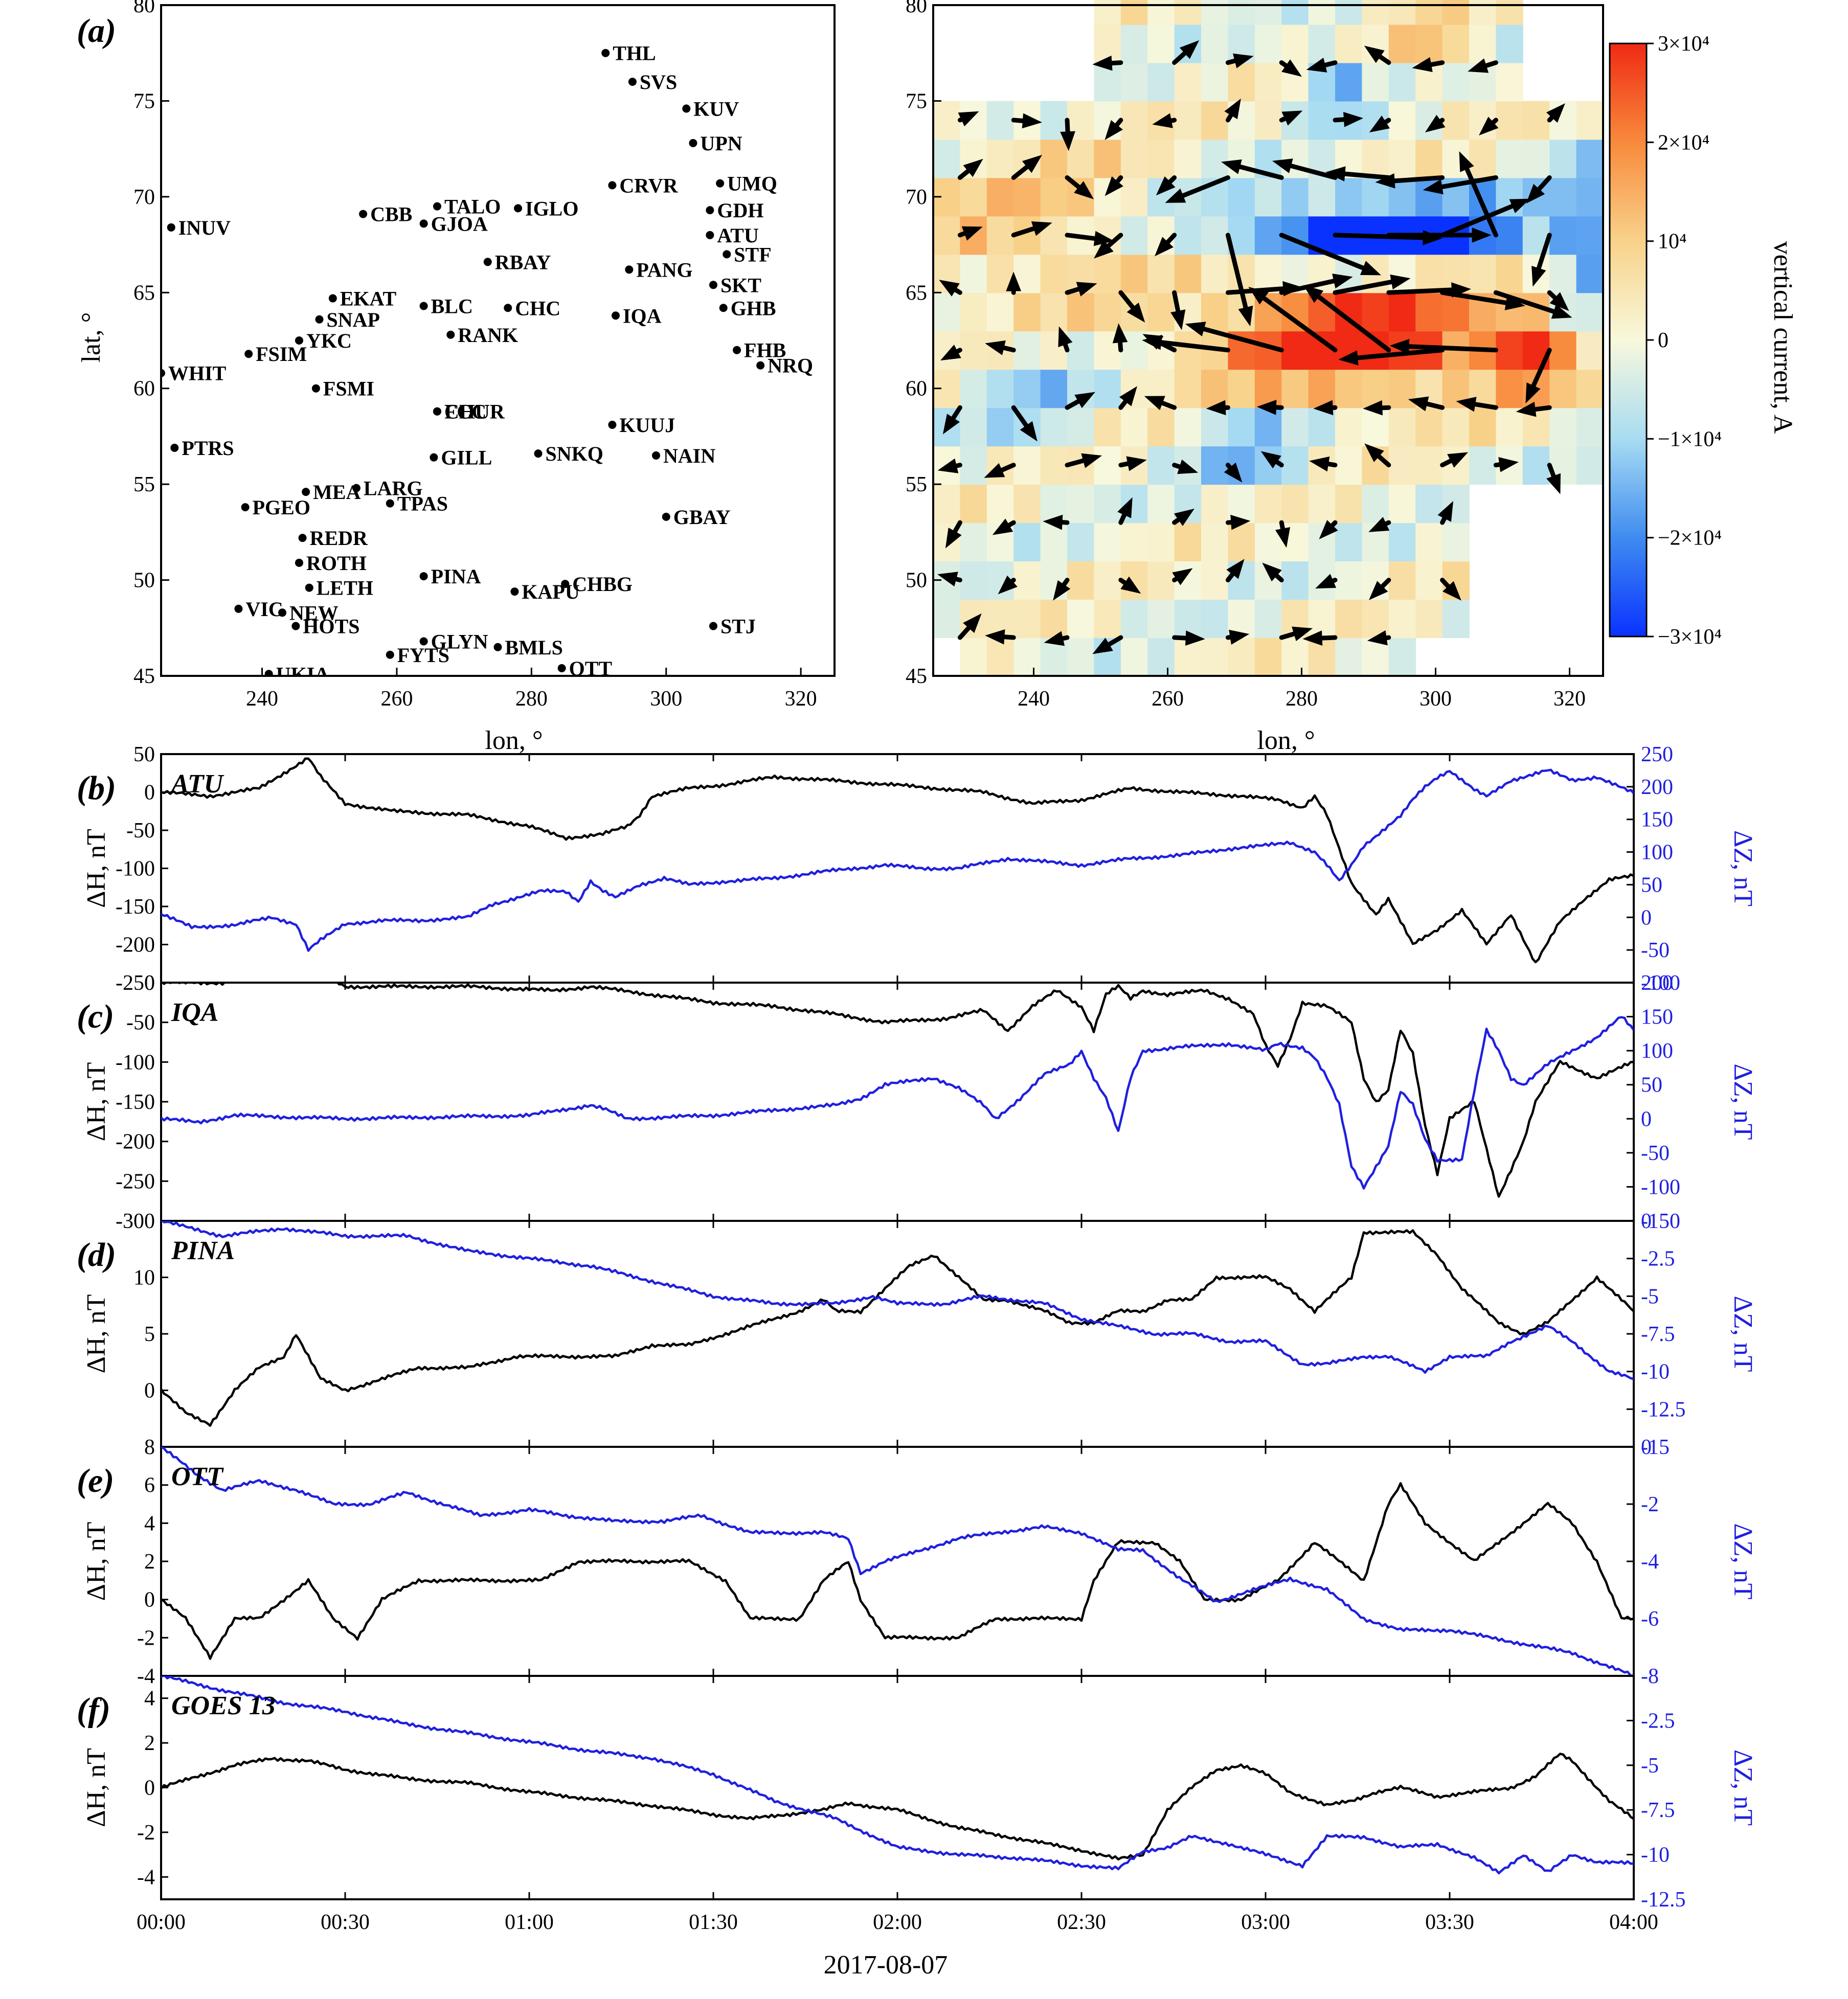 This screenshot has height=1999, width=1848. What do you see at coordinates (1657, 853) in the screenshot?
I see `y2-tick-label: 100` at bounding box center [1657, 853].